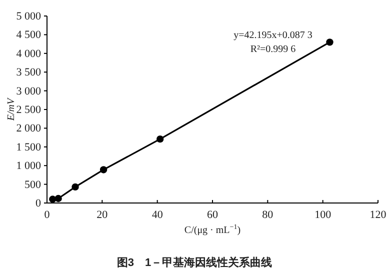 Image resolution: width=389 pixels, height=273 pixels. Describe the element at coordinates (212, 215) in the screenshot. I see `x-tick-label: 60` at that location.